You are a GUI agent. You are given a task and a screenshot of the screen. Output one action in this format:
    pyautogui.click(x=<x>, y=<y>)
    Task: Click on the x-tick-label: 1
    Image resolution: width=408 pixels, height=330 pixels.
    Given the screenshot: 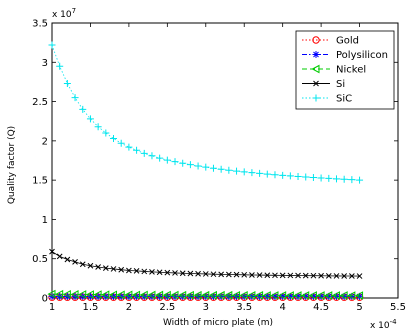 What is the action you would take?
    pyautogui.click(x=52, y=307)
    